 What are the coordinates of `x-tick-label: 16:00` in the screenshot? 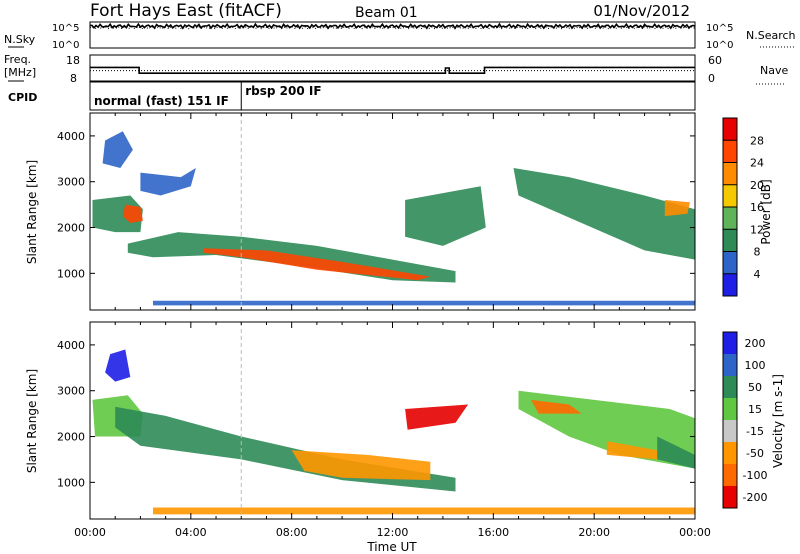 It's located at (493, 532).